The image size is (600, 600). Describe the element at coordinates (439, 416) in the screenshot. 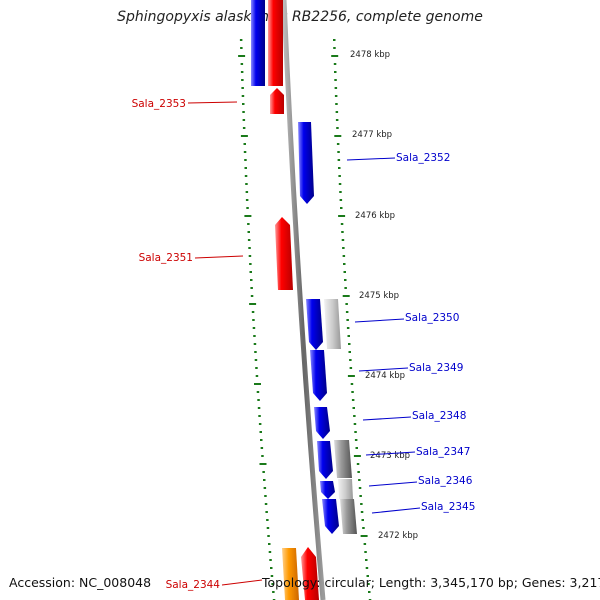

I see `gene-label-sala-2348: Sala_2348` at that location.